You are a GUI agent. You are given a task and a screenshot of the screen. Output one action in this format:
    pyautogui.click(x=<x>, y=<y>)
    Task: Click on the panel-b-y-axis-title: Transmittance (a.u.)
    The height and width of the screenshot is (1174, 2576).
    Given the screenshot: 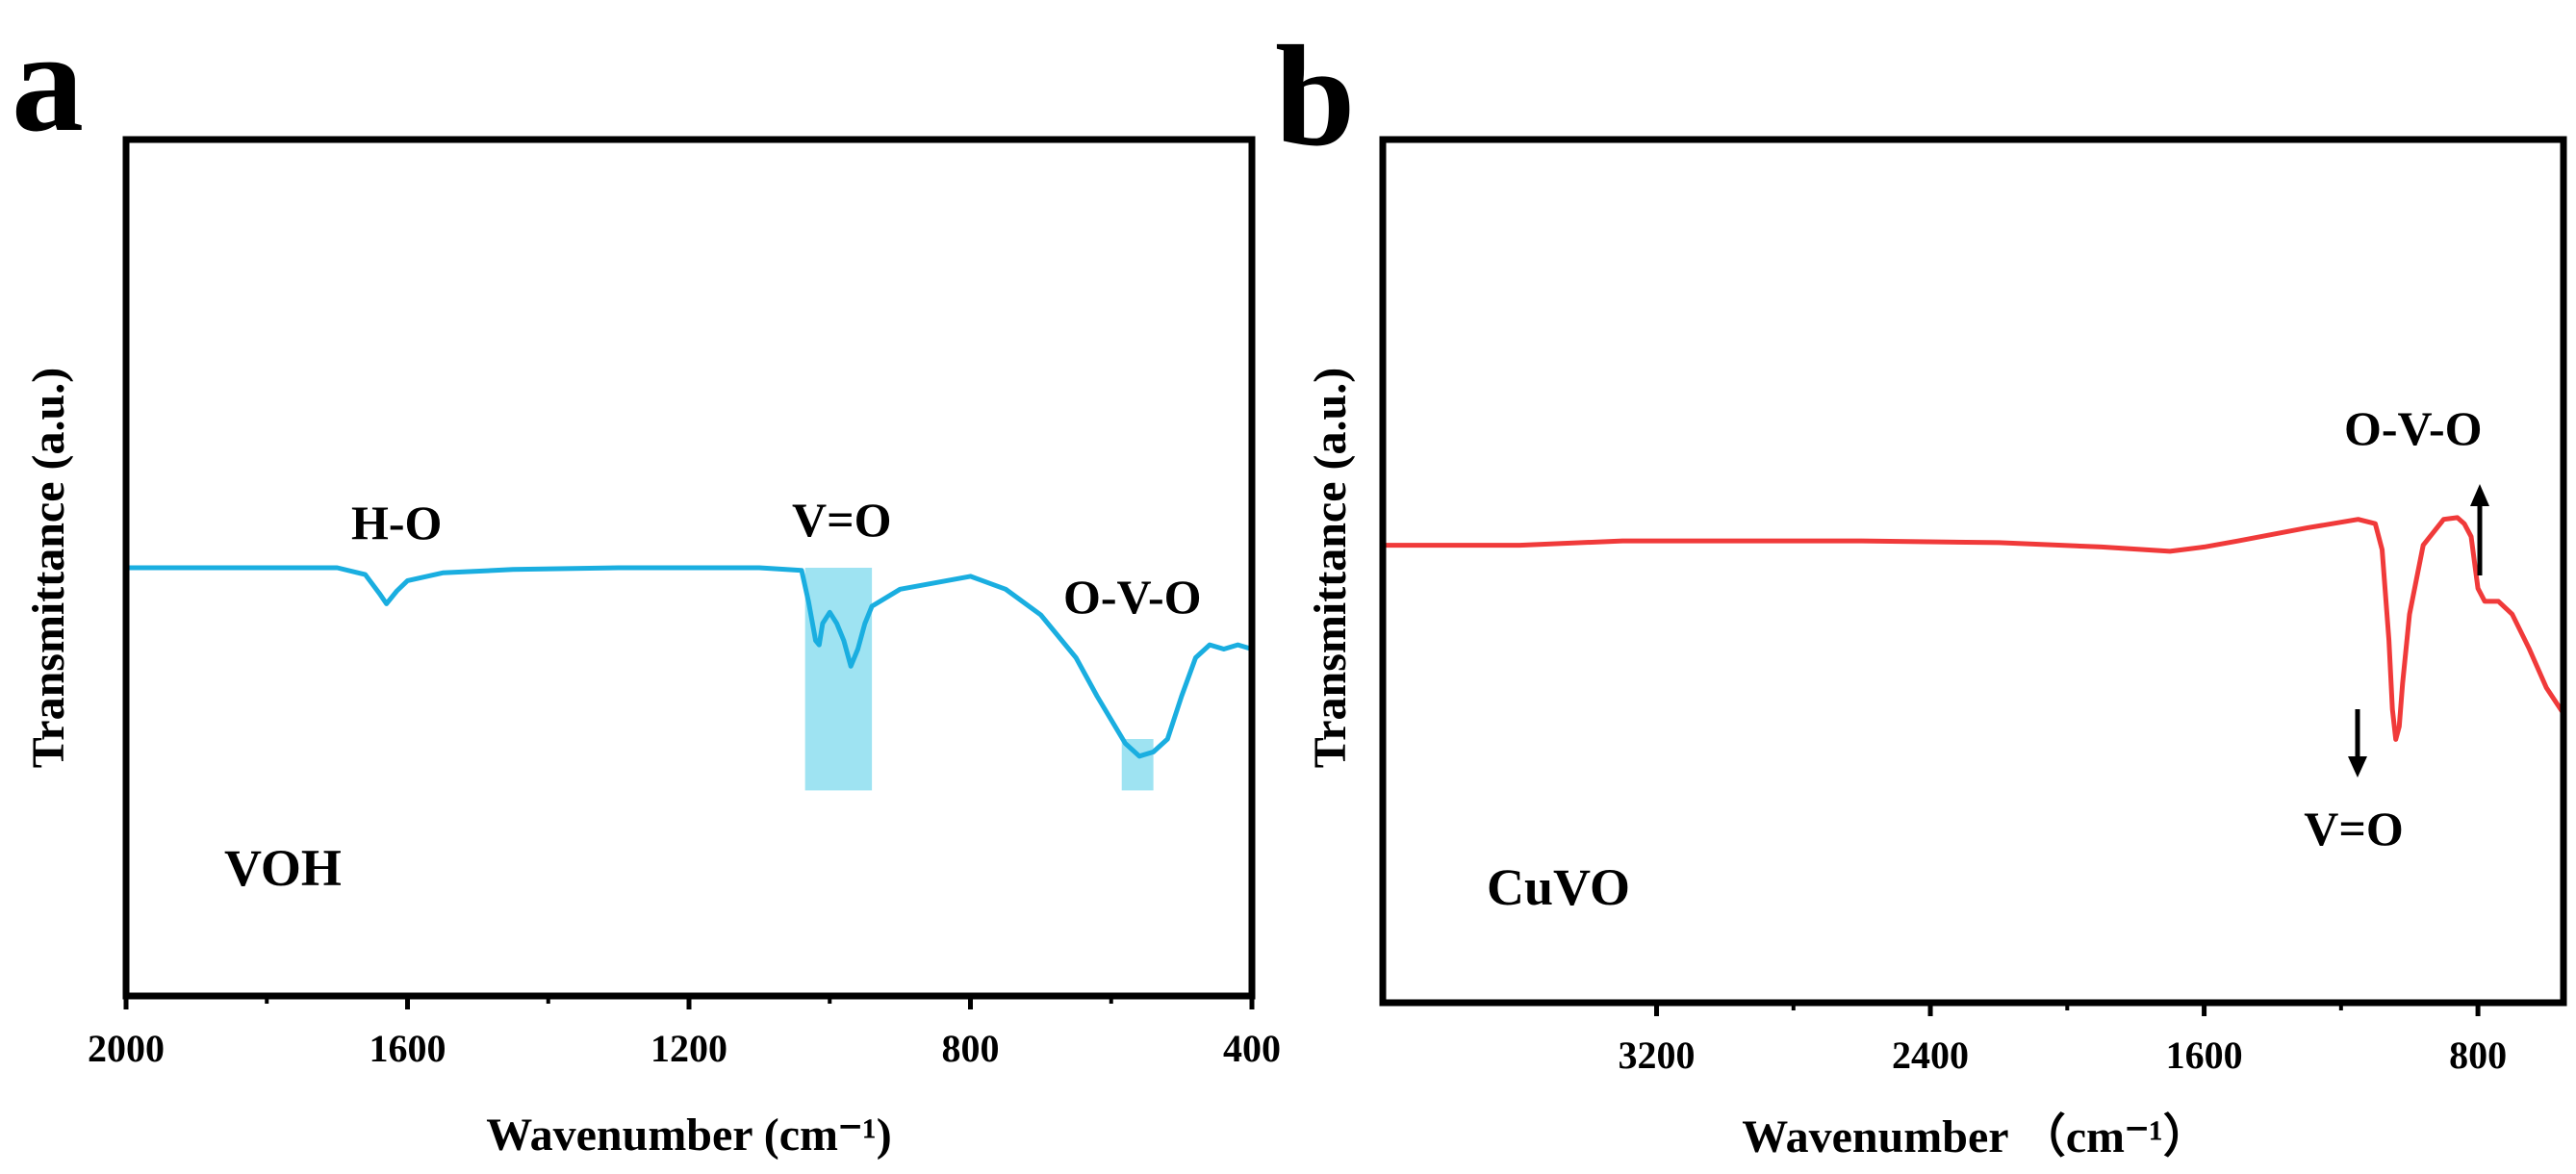 What is the action you would take?
    pyautogui.click(x=1330, y=568)
    